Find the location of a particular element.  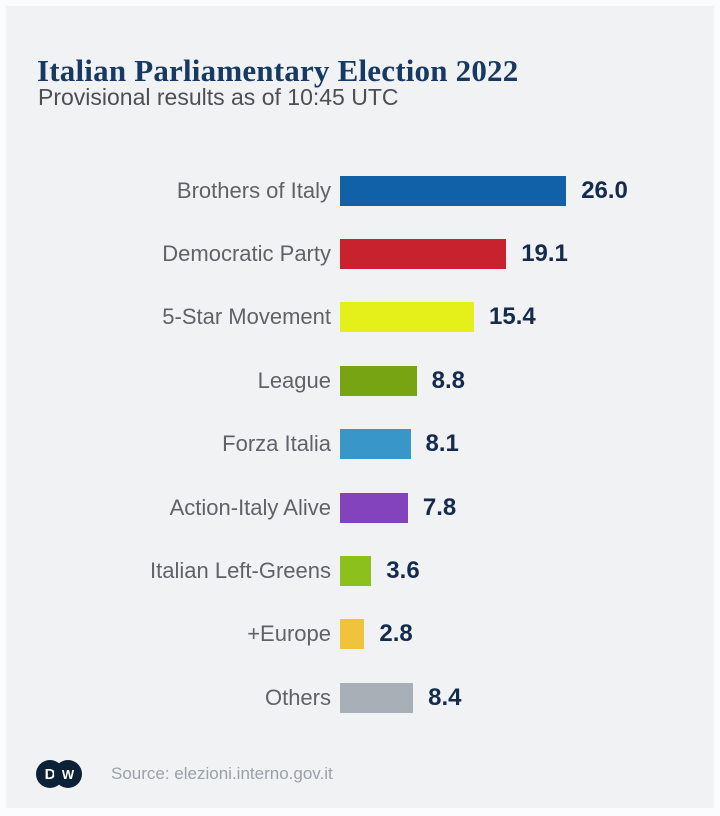

category-label: Forza Italia is located at coordinates (276, 444).